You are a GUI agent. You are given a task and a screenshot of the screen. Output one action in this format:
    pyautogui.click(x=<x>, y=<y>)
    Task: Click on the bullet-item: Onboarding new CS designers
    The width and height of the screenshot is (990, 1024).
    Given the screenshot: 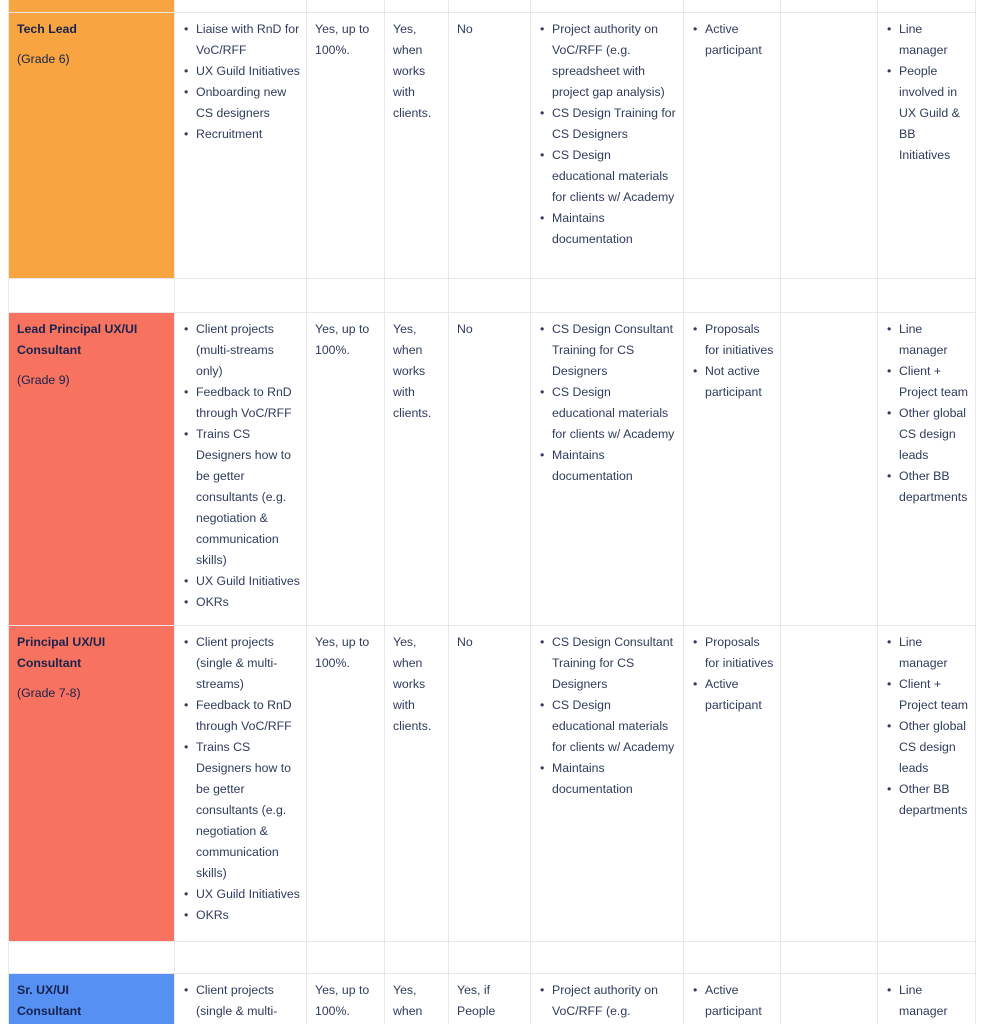 What is the action you would take?
    pyautogui.click(x=241, y=103)
    